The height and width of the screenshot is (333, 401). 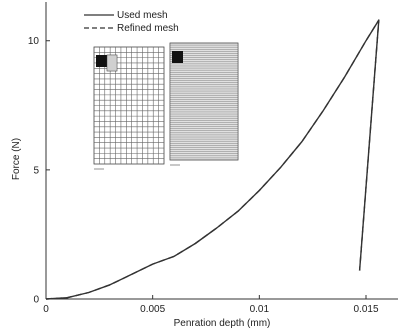 I want to click on x-tick-label: 0.015, so click(x=365, y=309).